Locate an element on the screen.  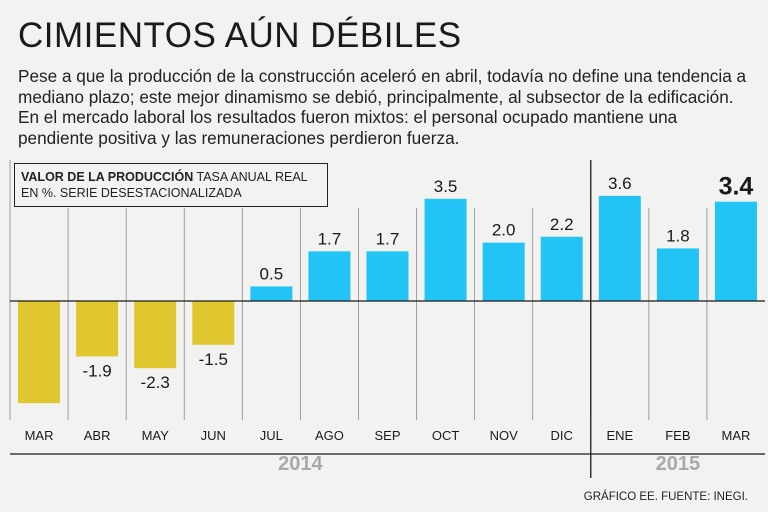
x-tick-label: JUL is located at coordinates (271, 435).